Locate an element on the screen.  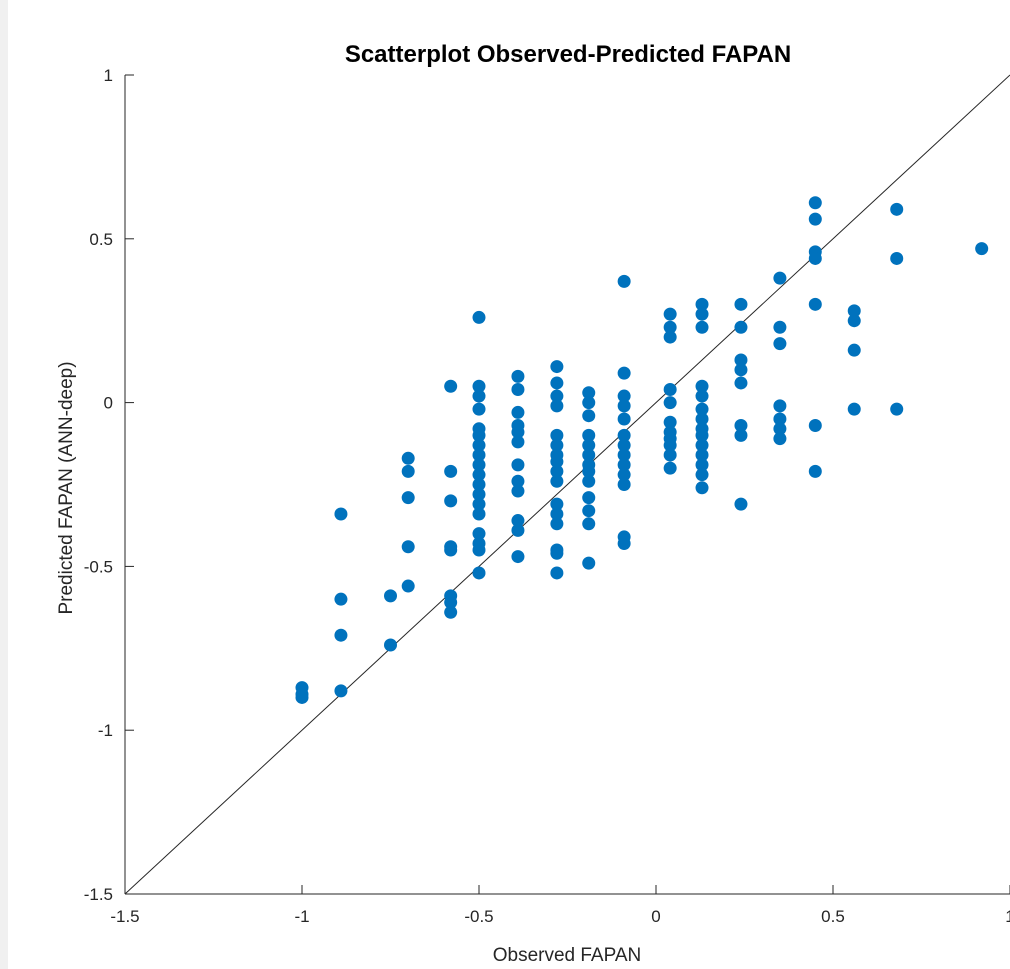
x-tick-label: 0.5 is located at coordinates (833, 916).